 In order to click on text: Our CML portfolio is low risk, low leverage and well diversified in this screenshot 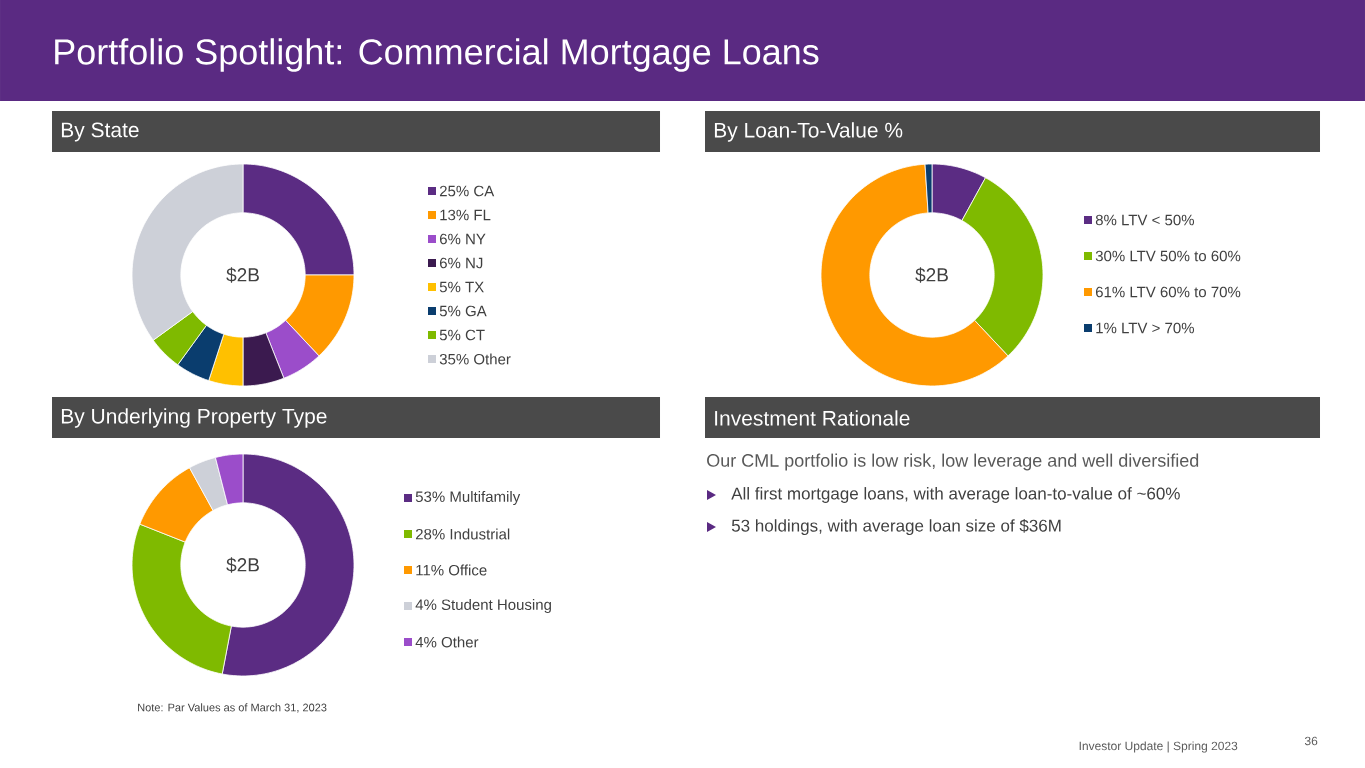, I will do `click(953, 462)`.